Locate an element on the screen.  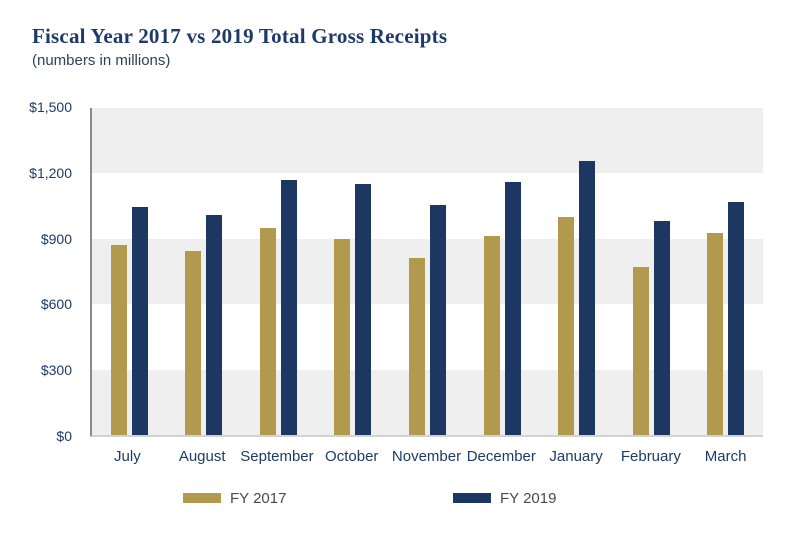
bar-fy2017-august is located at coordinates (193, 342).